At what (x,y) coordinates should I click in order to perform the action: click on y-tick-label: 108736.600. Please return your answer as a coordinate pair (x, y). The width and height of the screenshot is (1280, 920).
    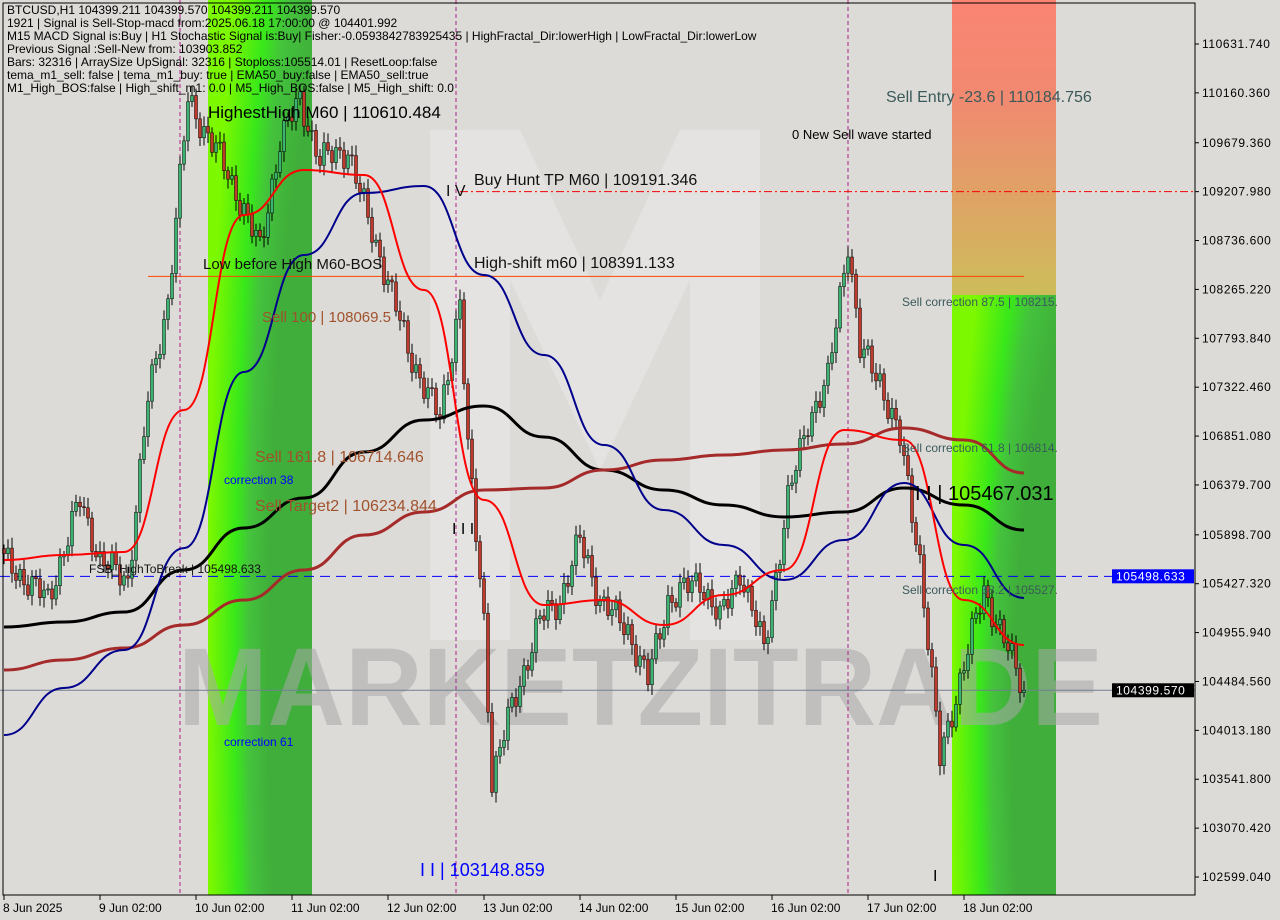
    Looking at the image, I should click on (1236, 241).